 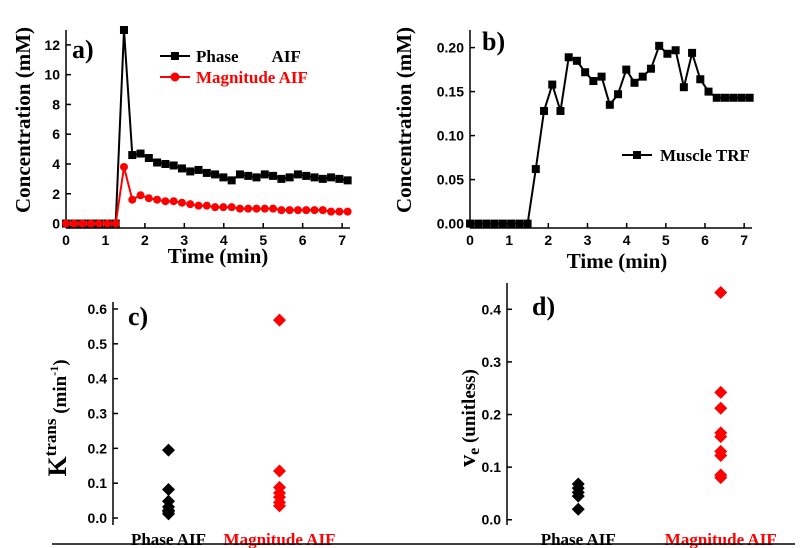 What do you see at coordinates (56, 134) in the screenshot?
I see `y-tick-label: 6` at bounding box center [56, 134].